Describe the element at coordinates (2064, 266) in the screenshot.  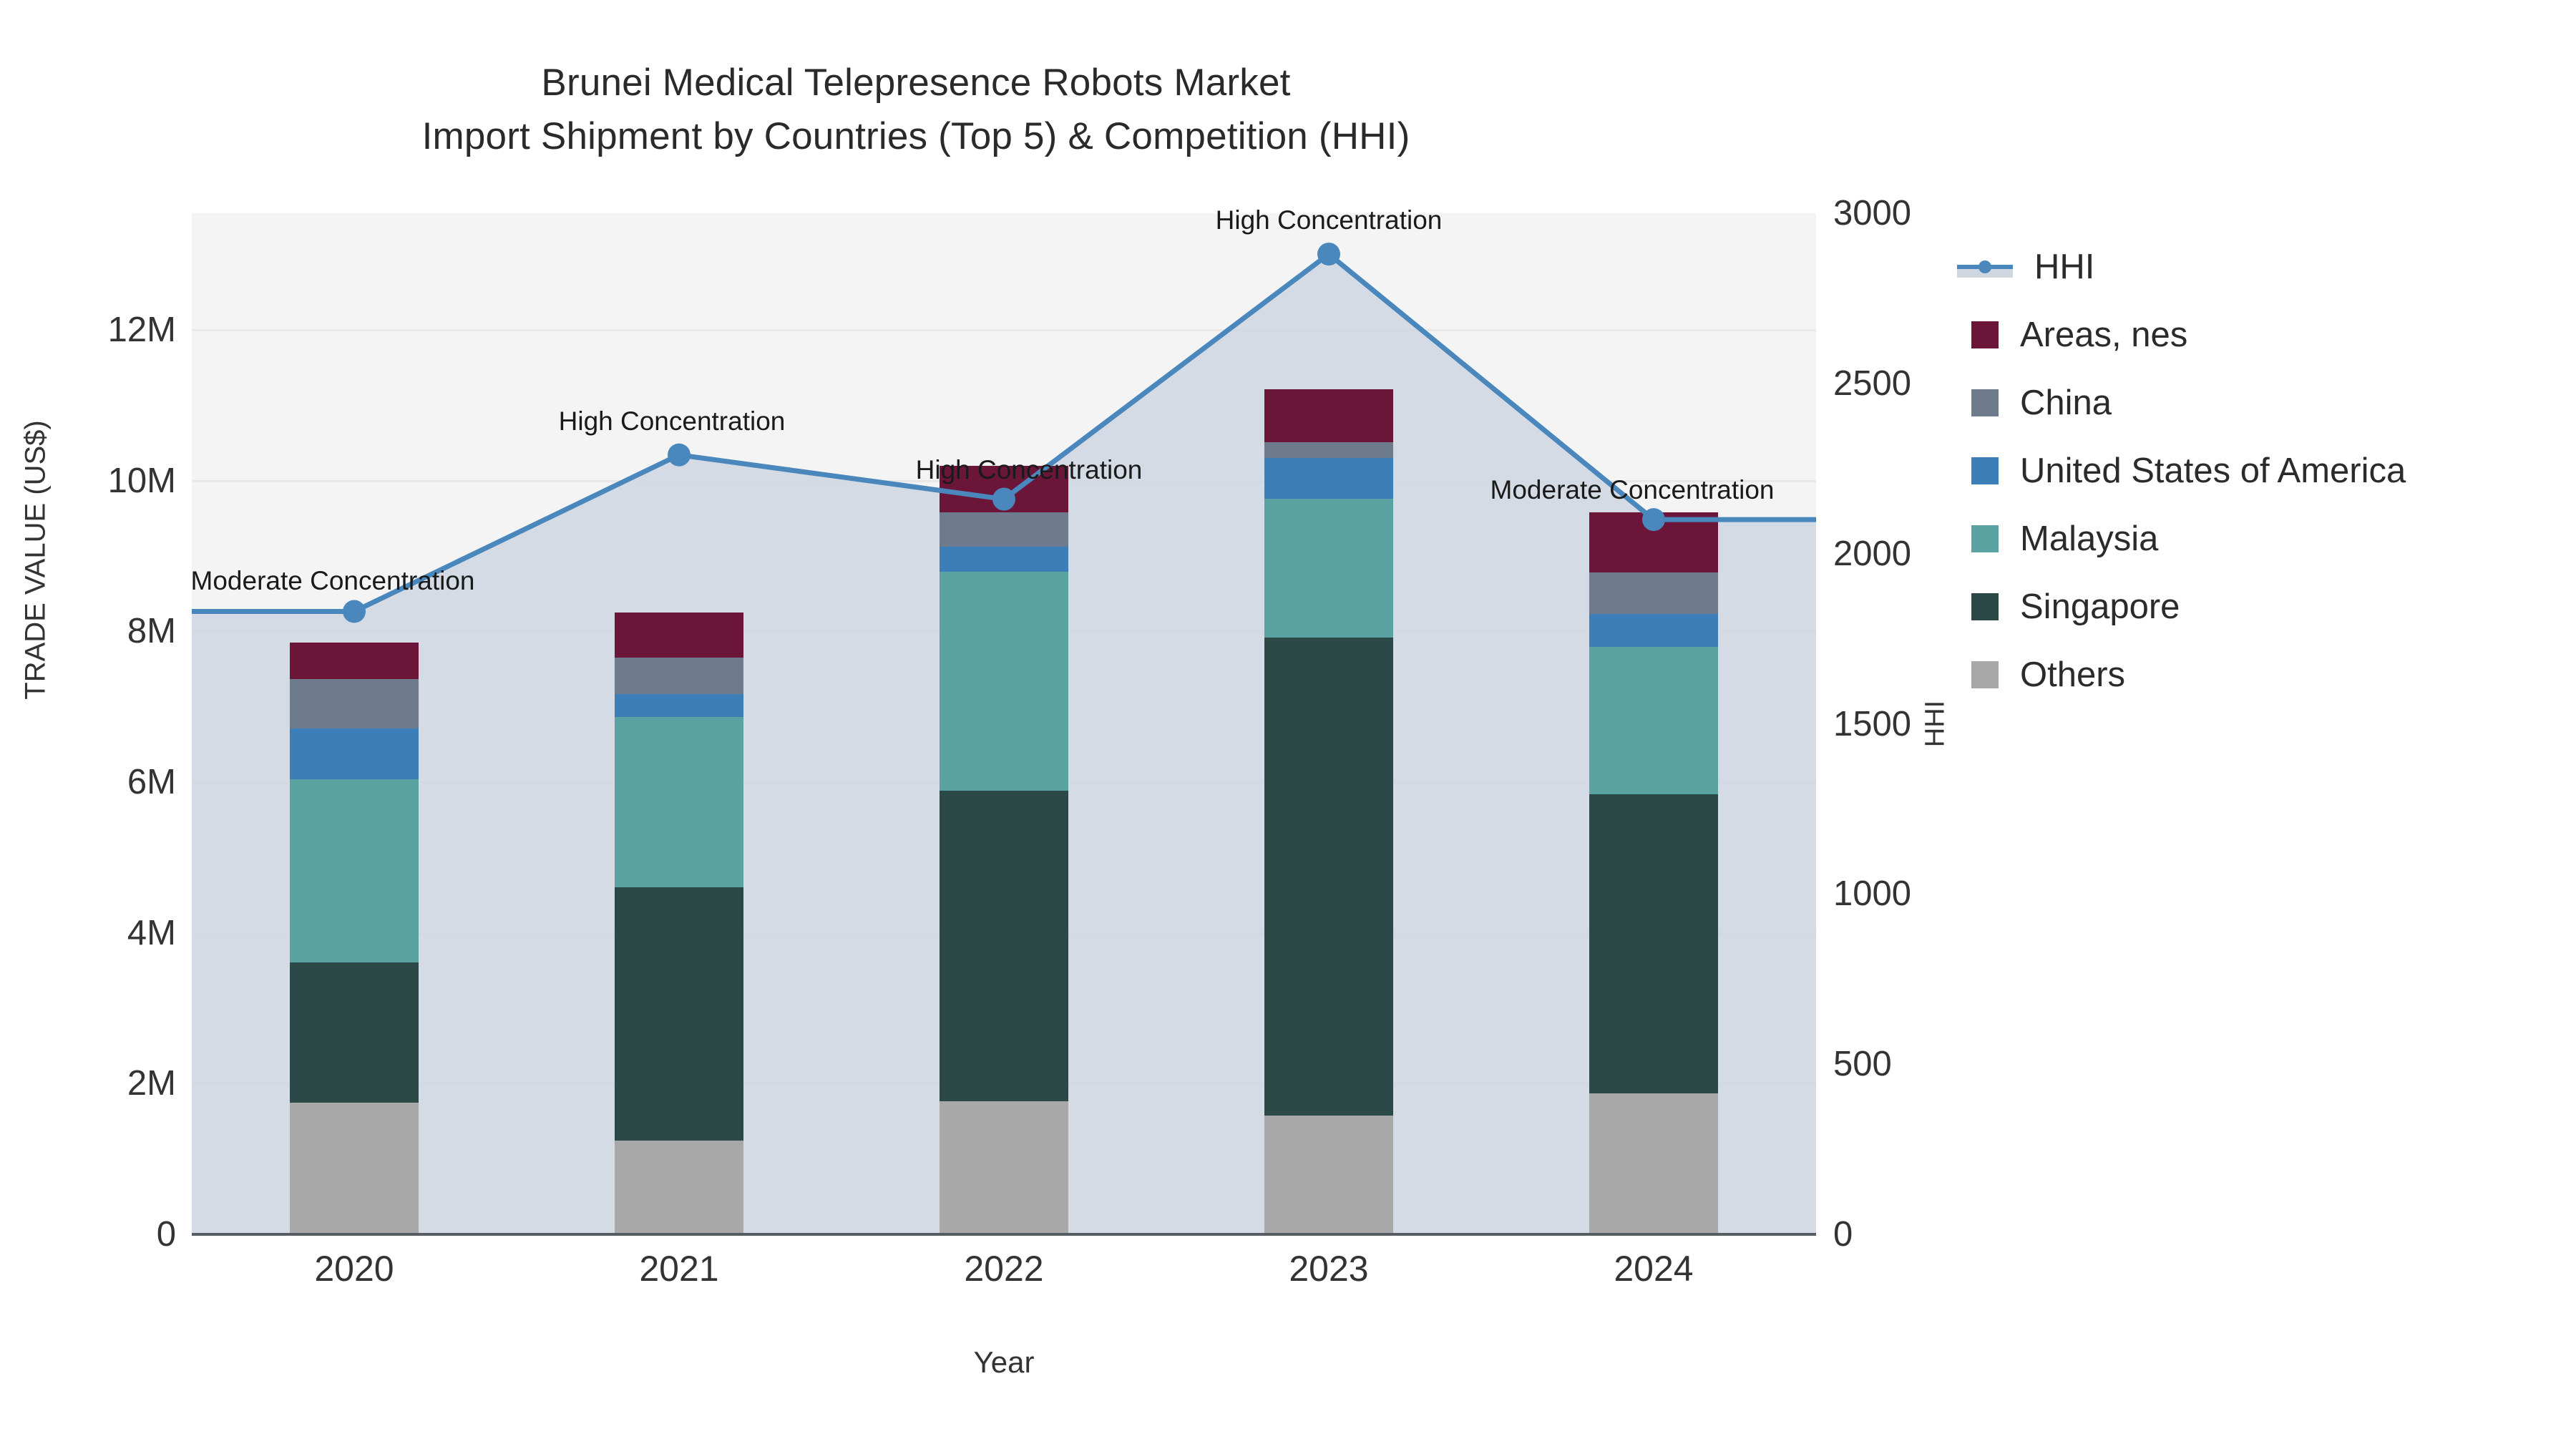
I see `legend-item-label: HHI` at that location.